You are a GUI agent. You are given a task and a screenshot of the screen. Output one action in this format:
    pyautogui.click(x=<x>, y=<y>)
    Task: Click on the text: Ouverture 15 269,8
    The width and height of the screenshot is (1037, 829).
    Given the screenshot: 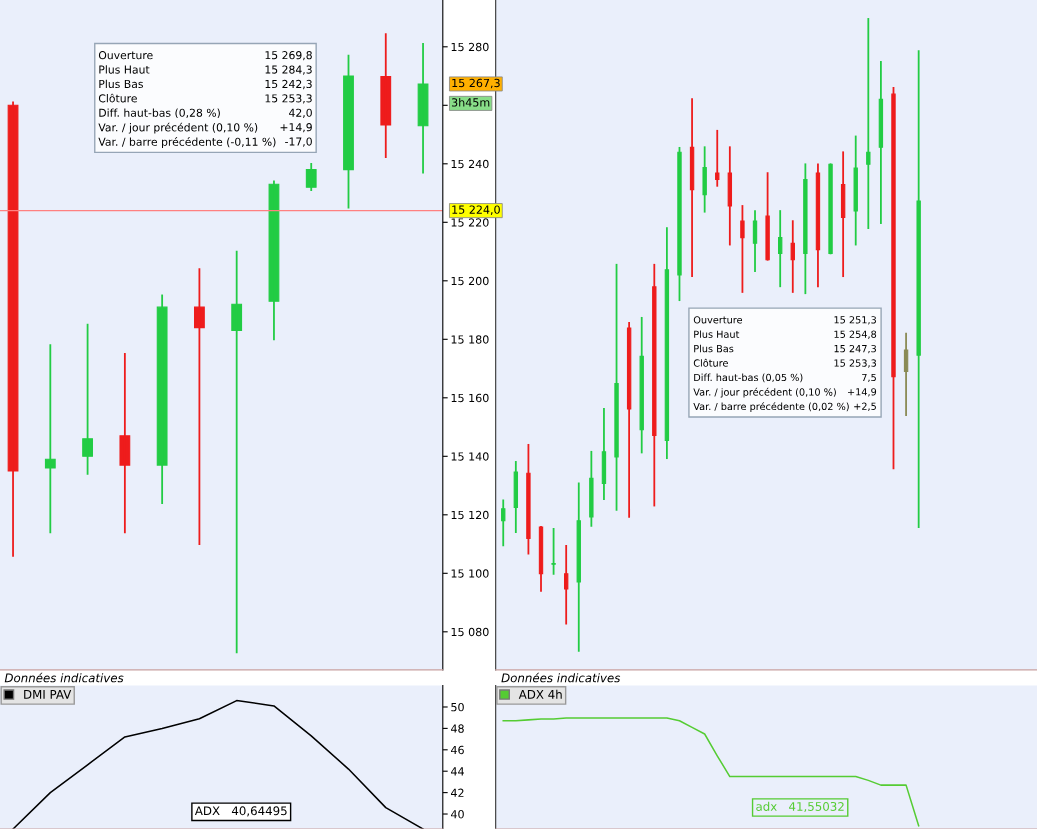 What is the action you would take?
    pyautogui.click(x=205, y=56)
    